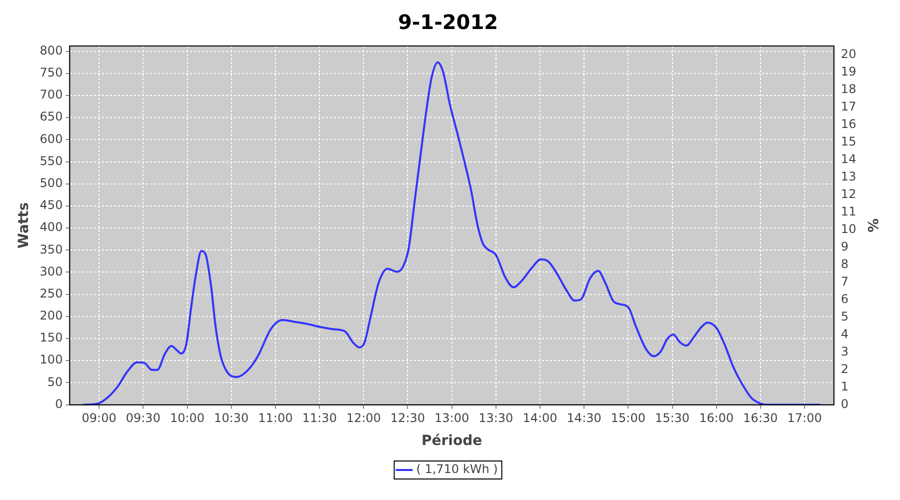  I want to click on y-tick-label: 150, so click(51, 337).